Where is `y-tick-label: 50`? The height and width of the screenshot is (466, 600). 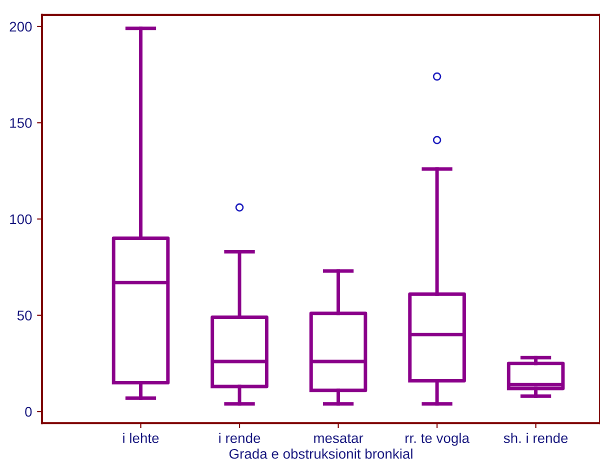 y-tick-label: 50 is located at coordinates (24, 315).